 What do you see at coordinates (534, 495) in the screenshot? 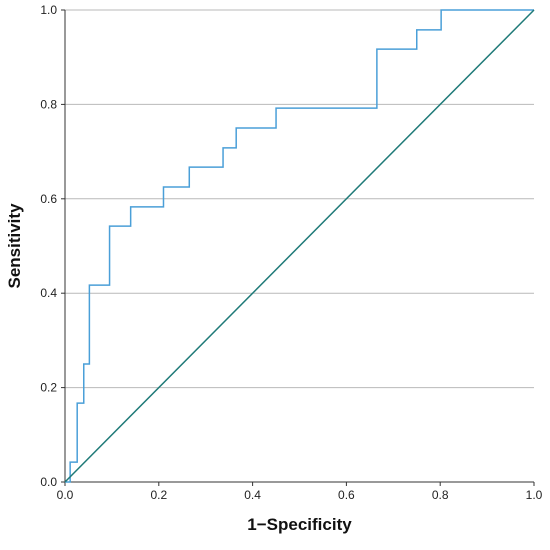
I see `x-tick-label-5: 1.0` at bounding box center [534, 495].